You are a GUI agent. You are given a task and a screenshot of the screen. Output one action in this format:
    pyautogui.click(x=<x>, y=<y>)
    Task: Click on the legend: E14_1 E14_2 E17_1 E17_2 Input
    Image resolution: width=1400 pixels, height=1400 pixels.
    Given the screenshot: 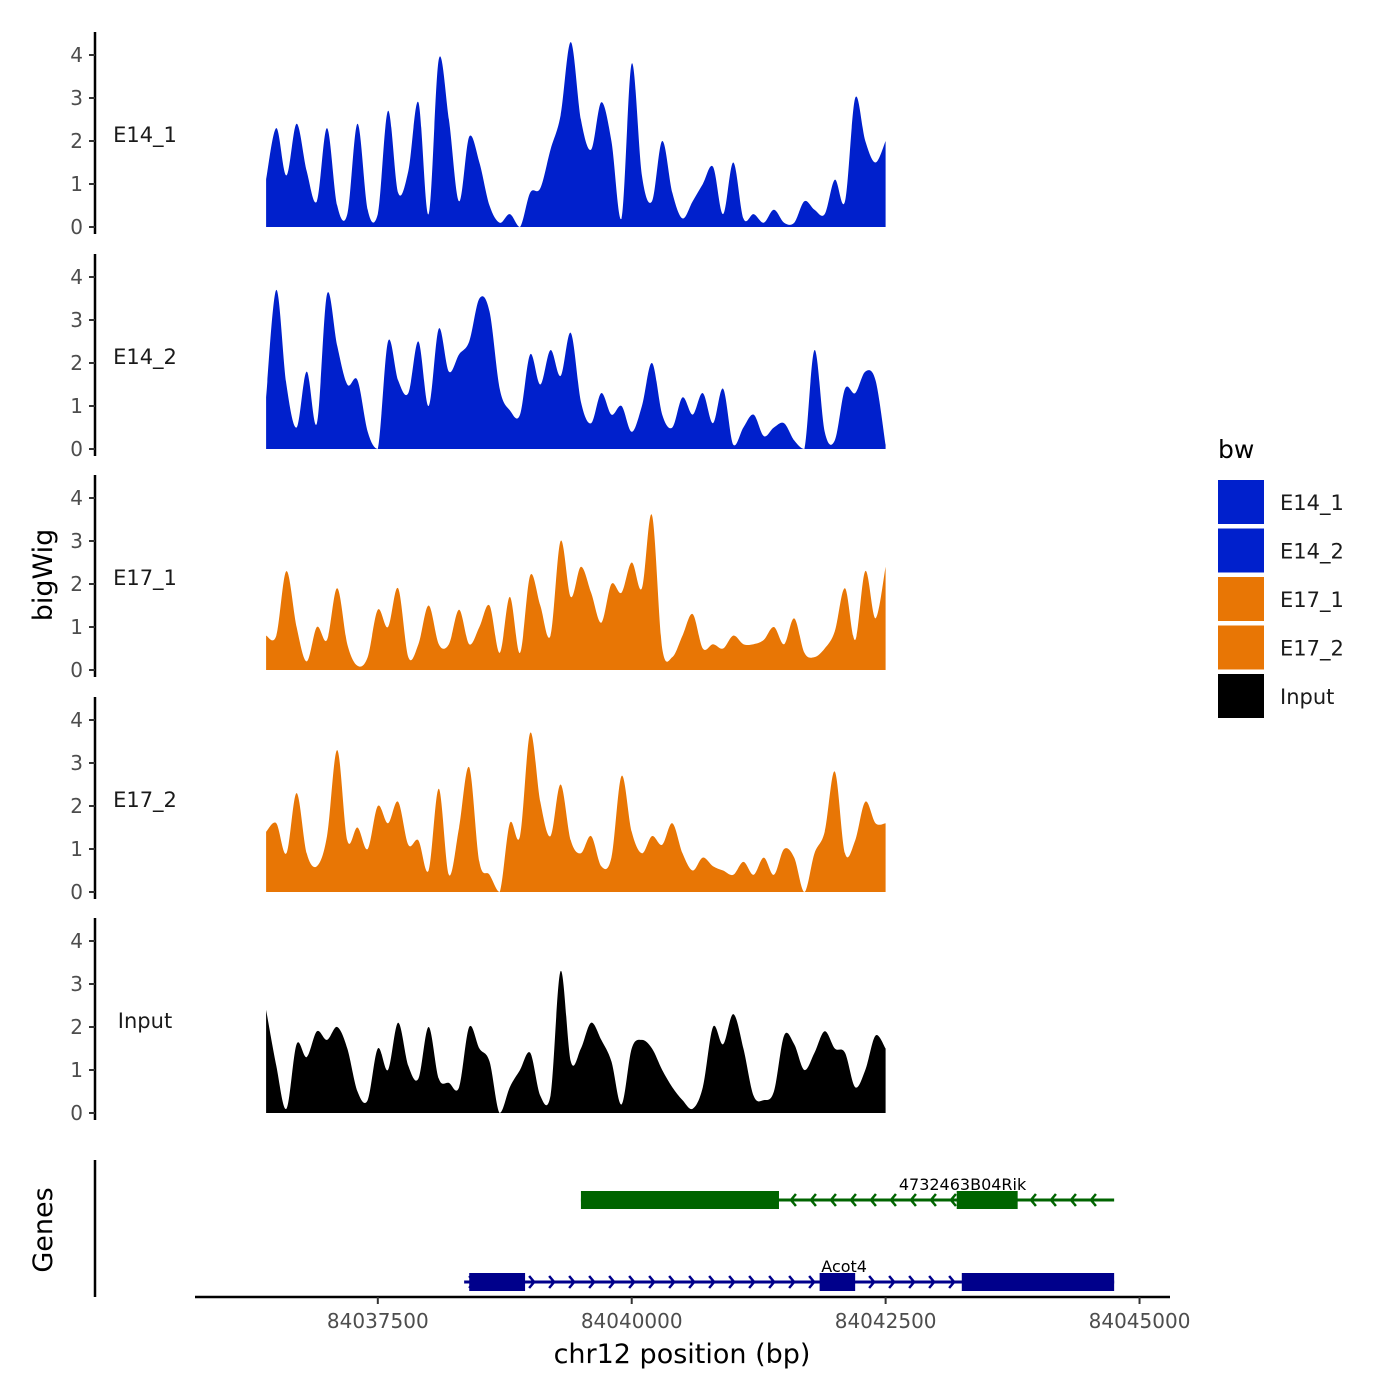 What is the action you would take?
    pyautogui.click(x=1281, y=599)
    